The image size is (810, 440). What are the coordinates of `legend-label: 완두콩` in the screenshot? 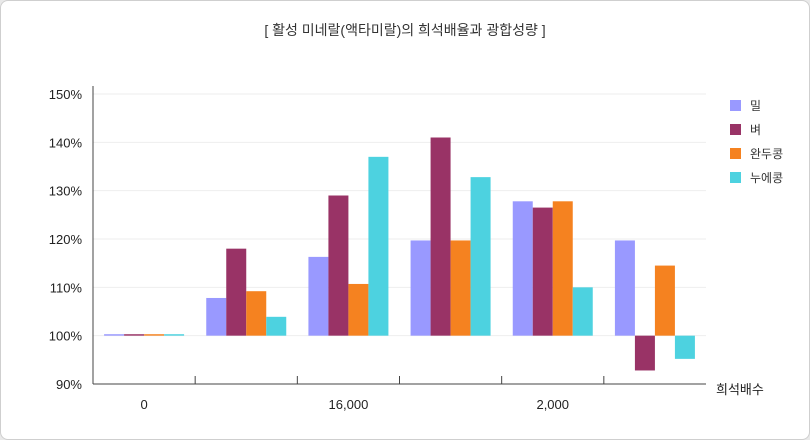 It's located at (767, 153).